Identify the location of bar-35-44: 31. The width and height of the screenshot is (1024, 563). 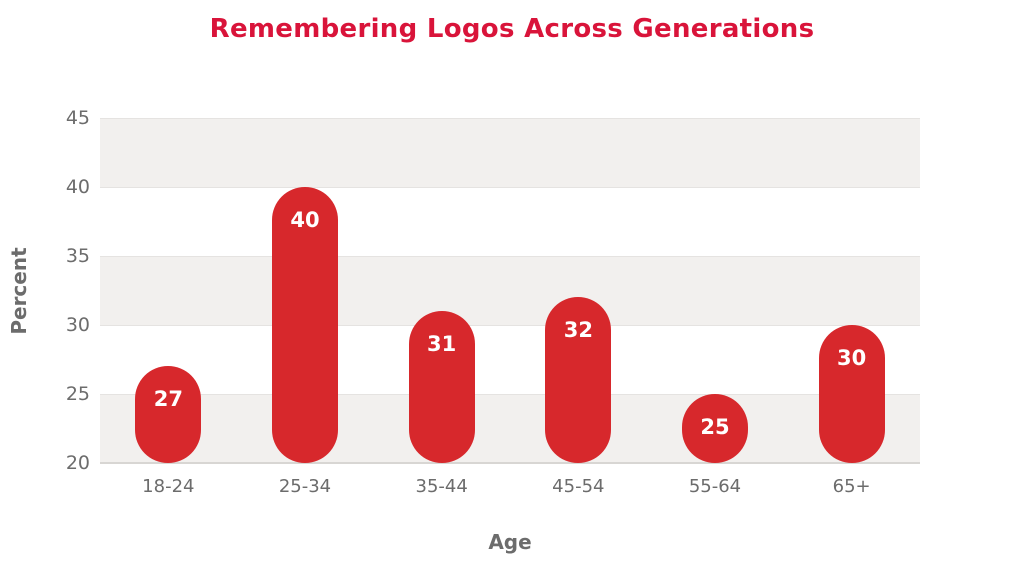
(441, 387).